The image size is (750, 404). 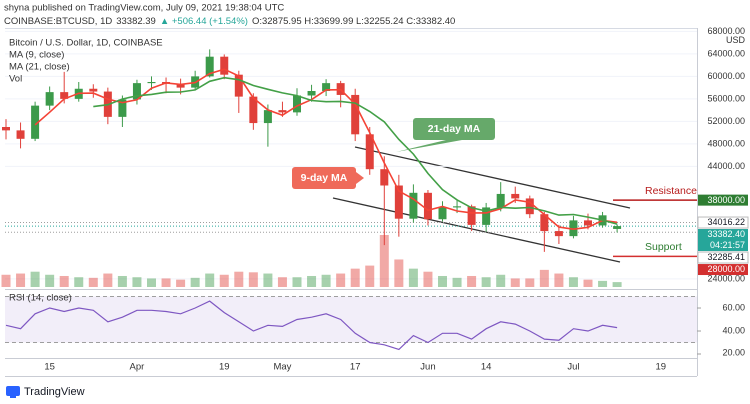 I want to click on legend-entry: Vol, so click(x=15, y=79).